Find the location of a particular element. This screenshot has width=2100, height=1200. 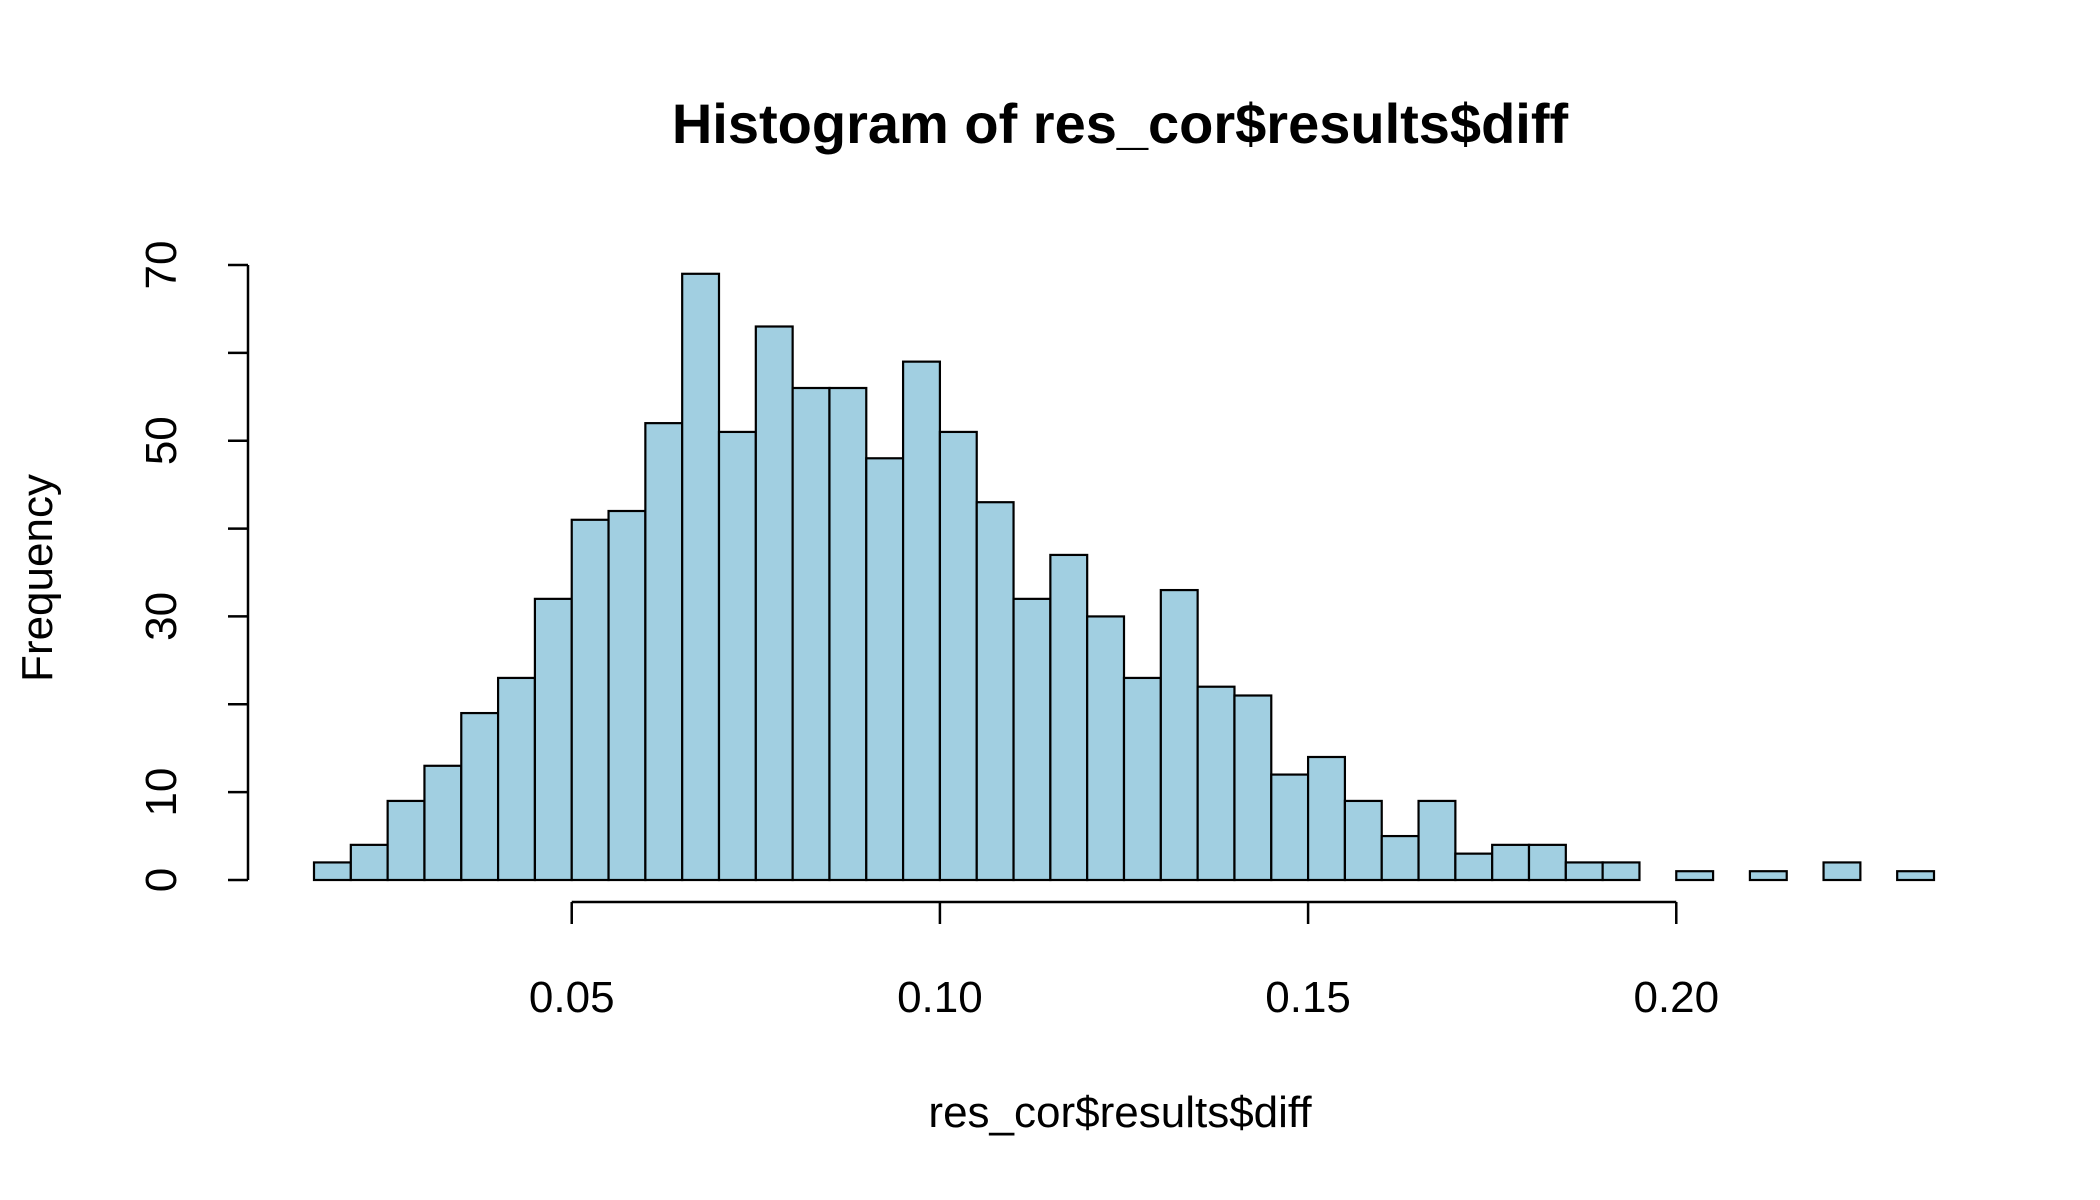

y-axis: 0 10 30 50 70 is located at coordinates (193, 566).